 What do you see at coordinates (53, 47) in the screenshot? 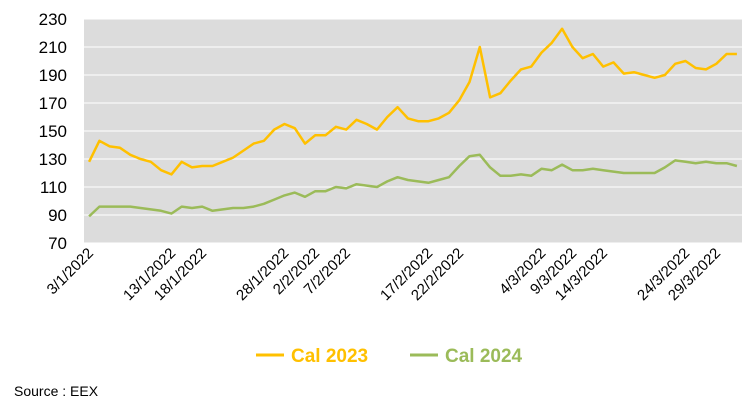
I see `y-tick-label: 210` at bounding box center [53, 47].